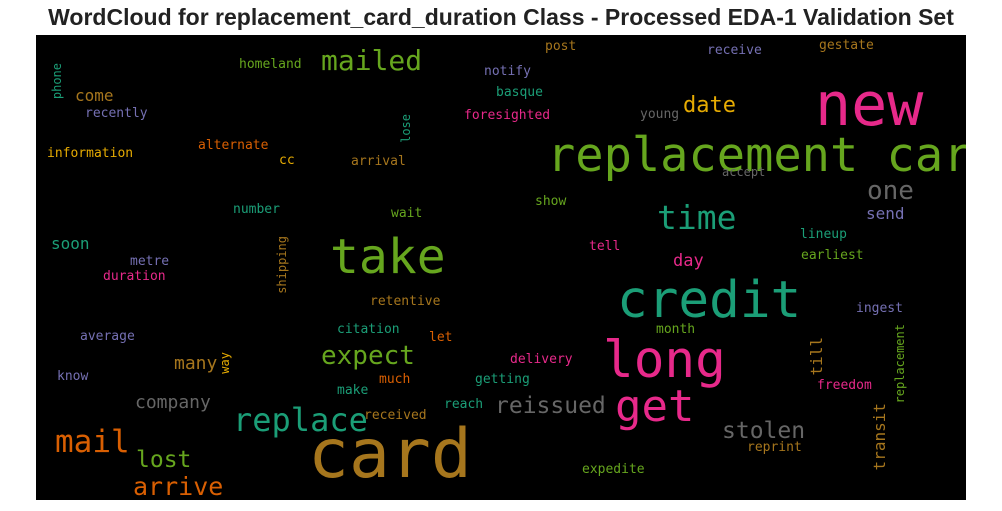  I want to click on word-accept: accept, so click(744, 172).